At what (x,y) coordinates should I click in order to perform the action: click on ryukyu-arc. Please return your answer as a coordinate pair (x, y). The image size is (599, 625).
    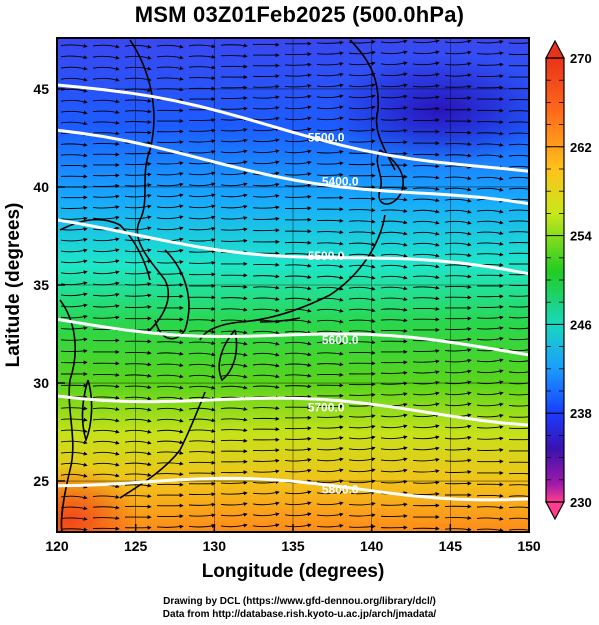
    Looking at the image, I should click on (162, 445).